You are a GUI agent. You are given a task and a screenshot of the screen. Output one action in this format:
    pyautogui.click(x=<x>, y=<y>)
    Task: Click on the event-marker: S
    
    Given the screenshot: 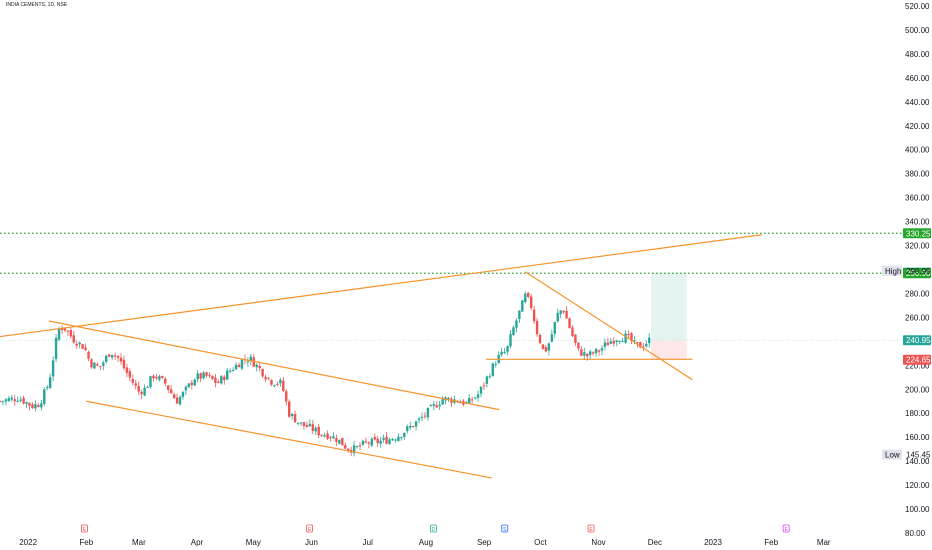 What is the action you would take?
    pyautogui.click(x=505, y=528)
    